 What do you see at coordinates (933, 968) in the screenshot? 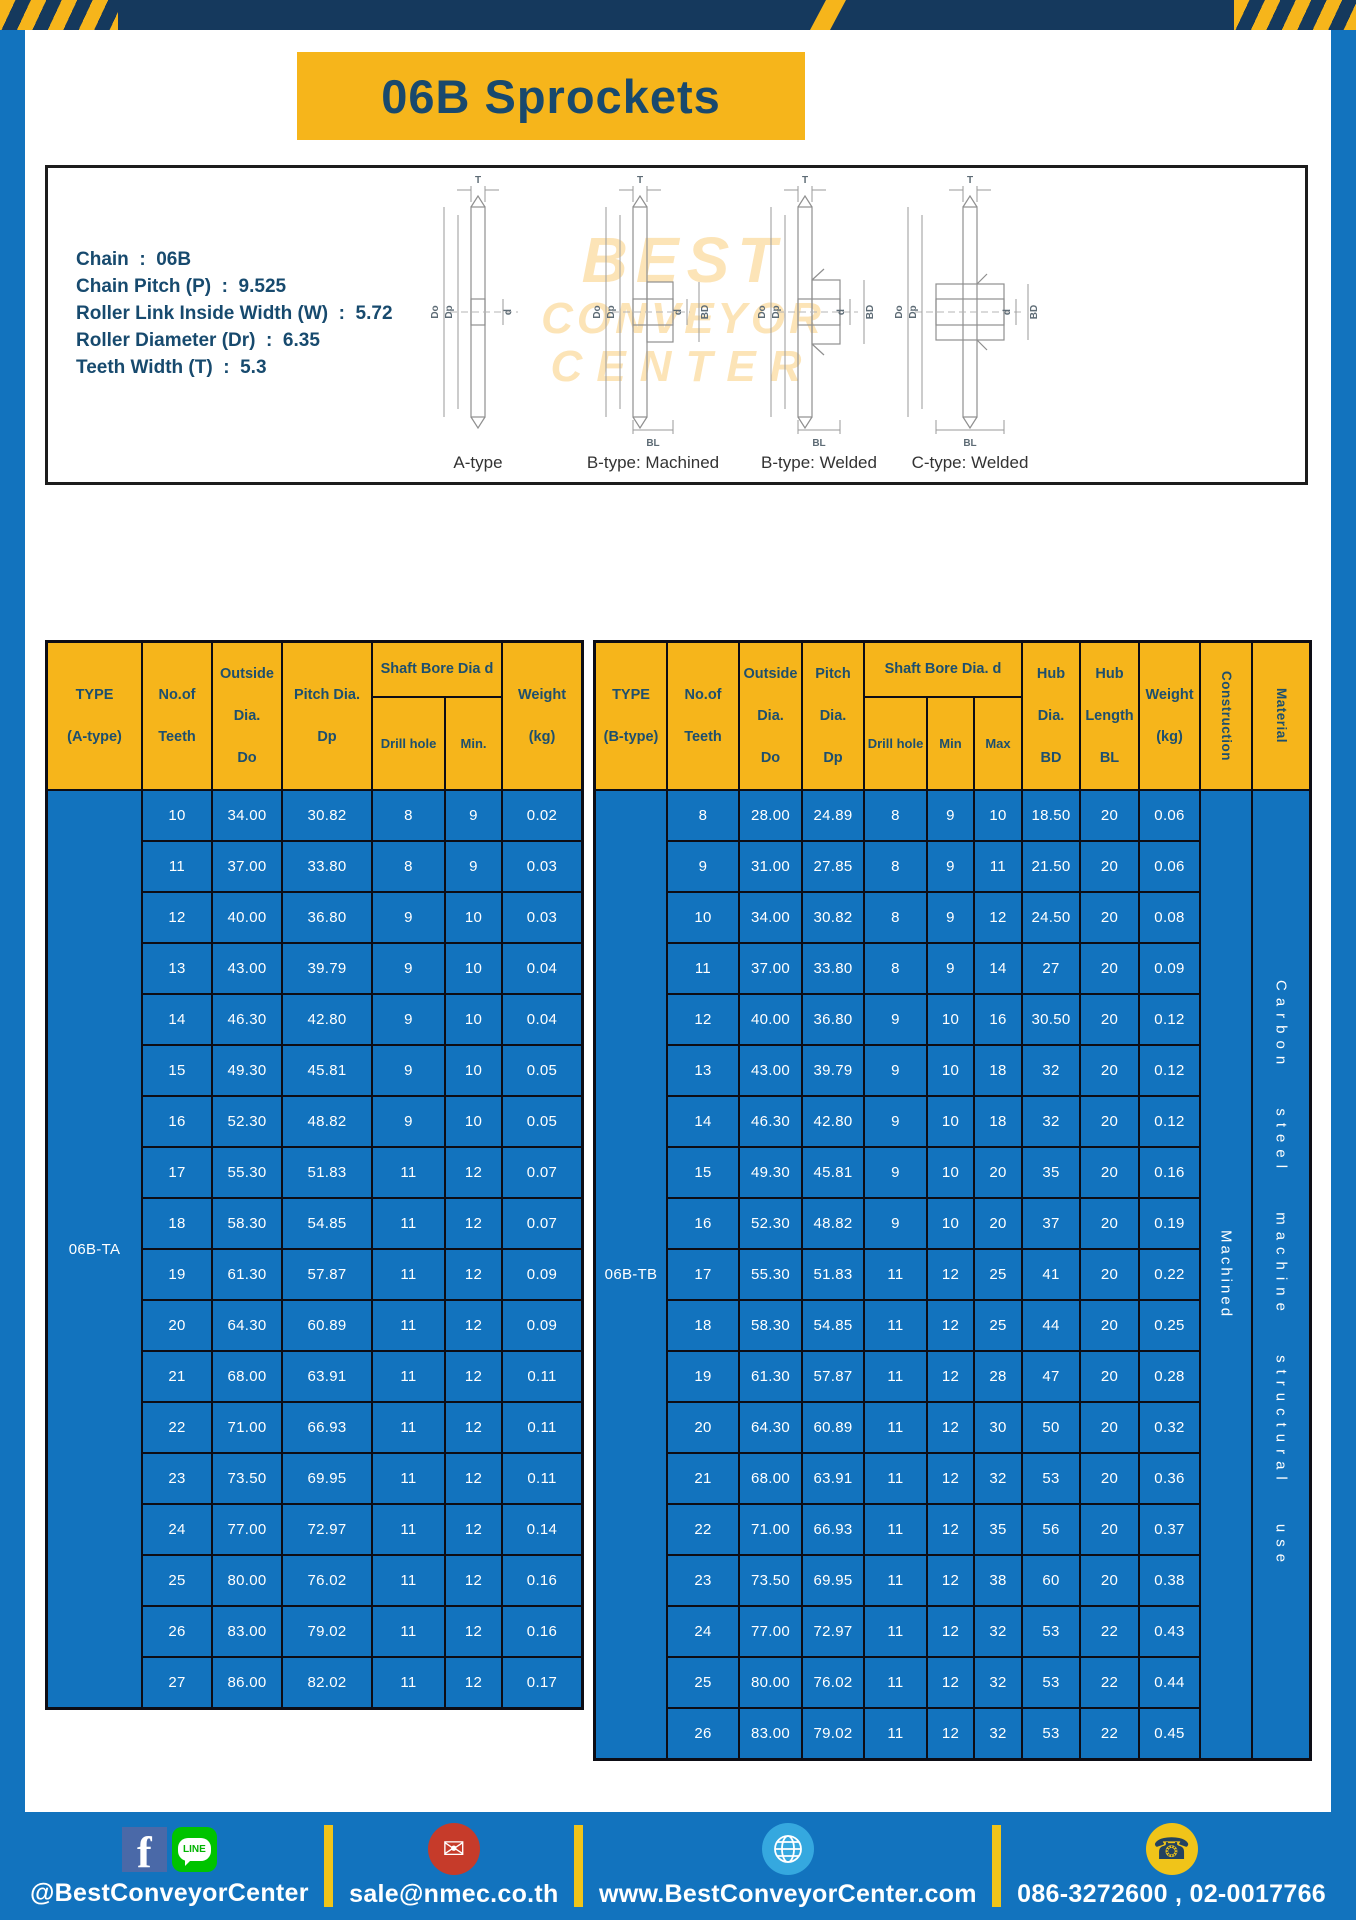
I see `table-row: 11 37.00 33.80 8 9 14 27 20 0.09` at bounding box center [933, 968].